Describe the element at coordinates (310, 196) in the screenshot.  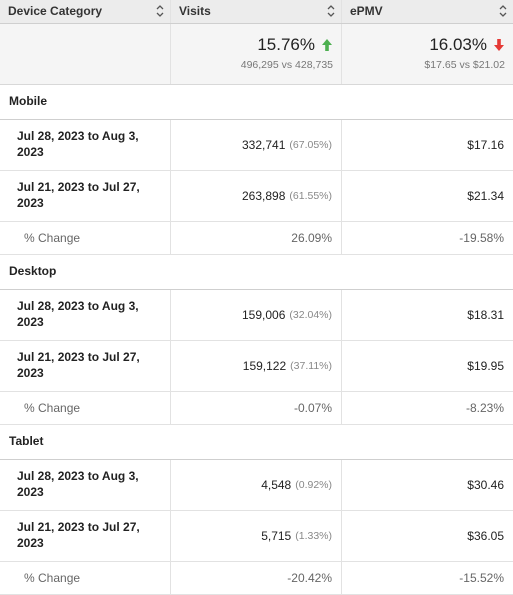
I see `visits-share: (61.55%)` at that location.